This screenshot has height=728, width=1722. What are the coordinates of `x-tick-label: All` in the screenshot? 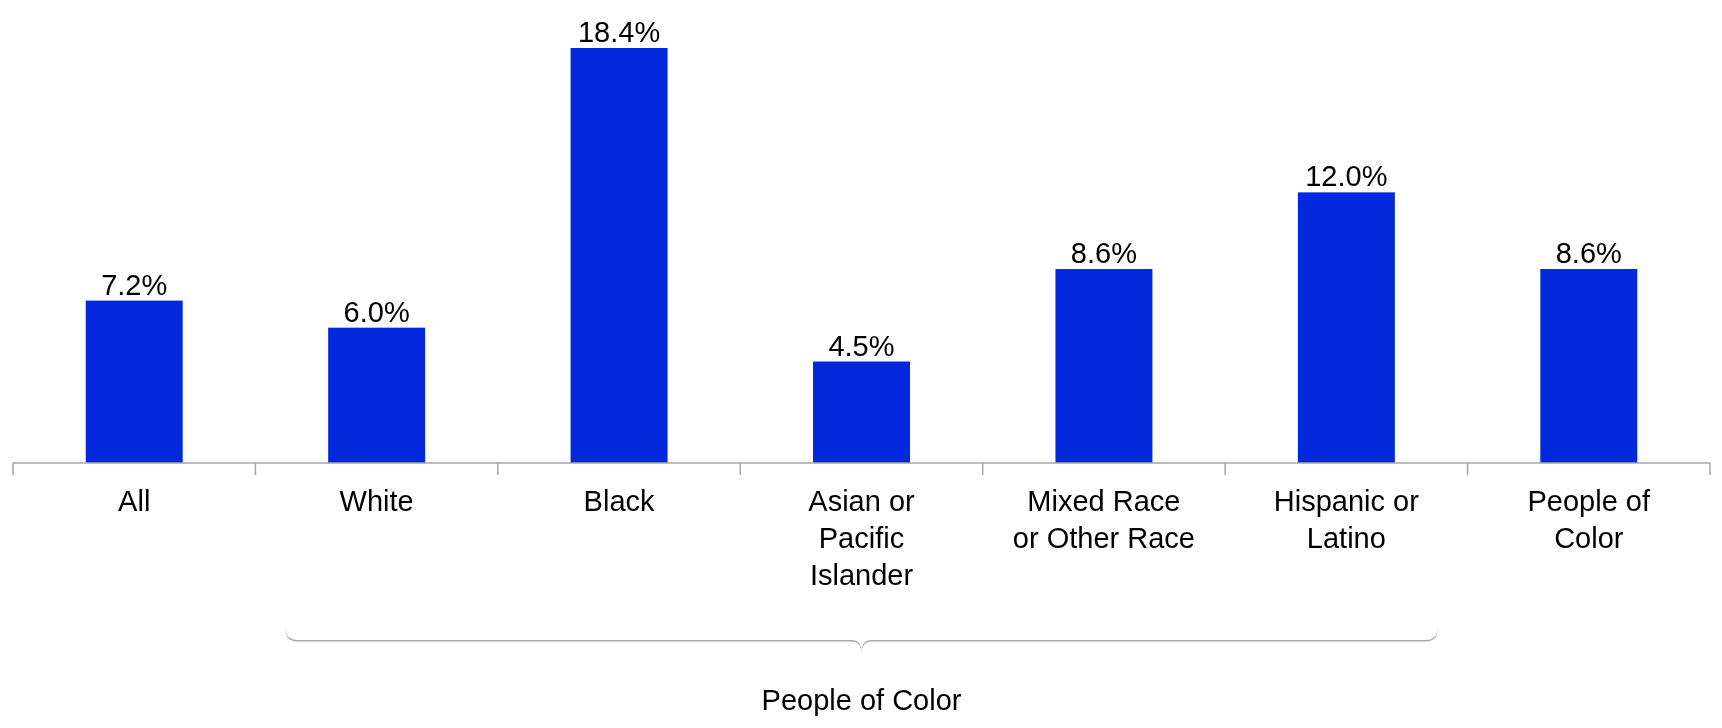 It's located at (134, 501).